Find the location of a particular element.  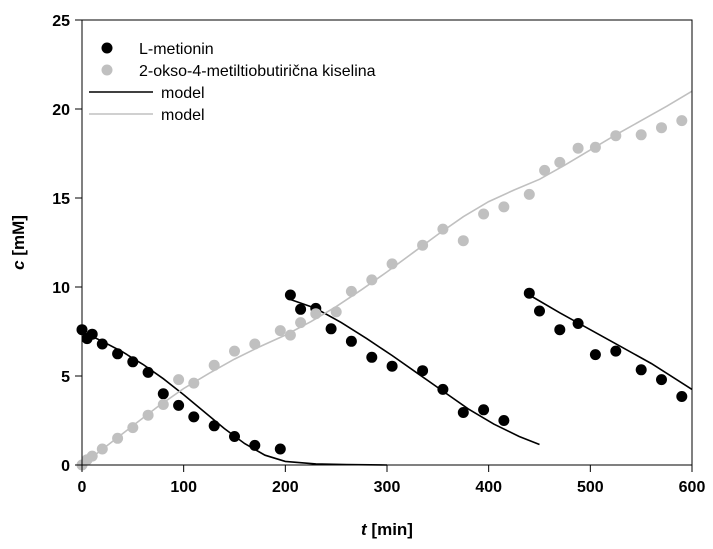

y-tick-label: 20 is located at coordinates (61, 110).